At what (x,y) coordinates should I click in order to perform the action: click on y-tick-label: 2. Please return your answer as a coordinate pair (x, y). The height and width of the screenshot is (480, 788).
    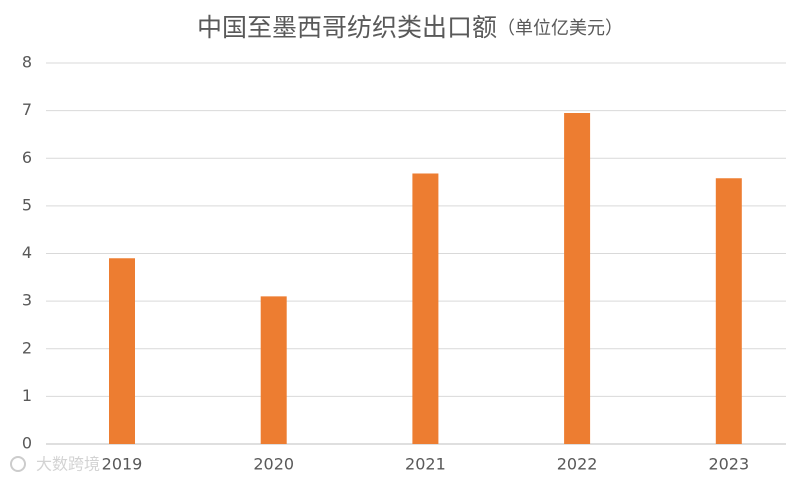
    Looking at the image, I should click on (27, 347).